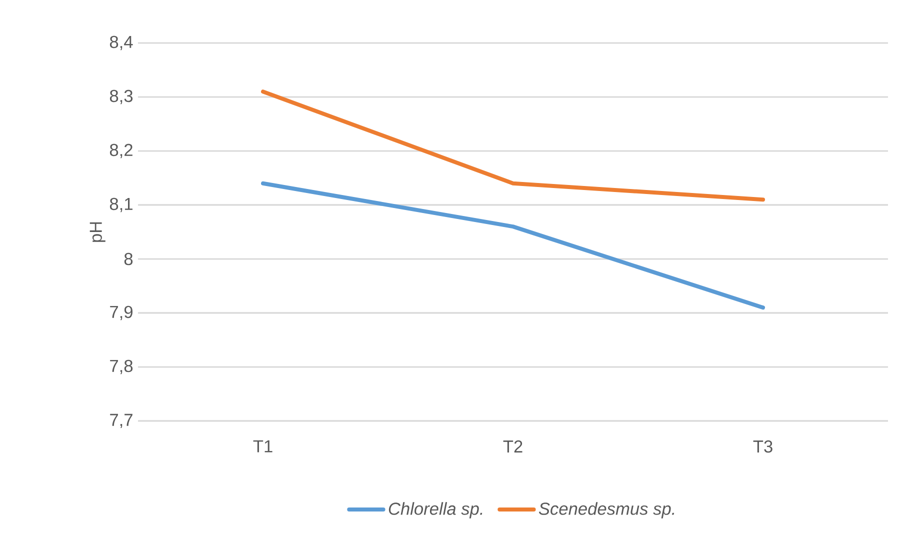  Describe the element at coordinates (512, 446) in the screenshot. I see `x-tick-label: T2` at that location.